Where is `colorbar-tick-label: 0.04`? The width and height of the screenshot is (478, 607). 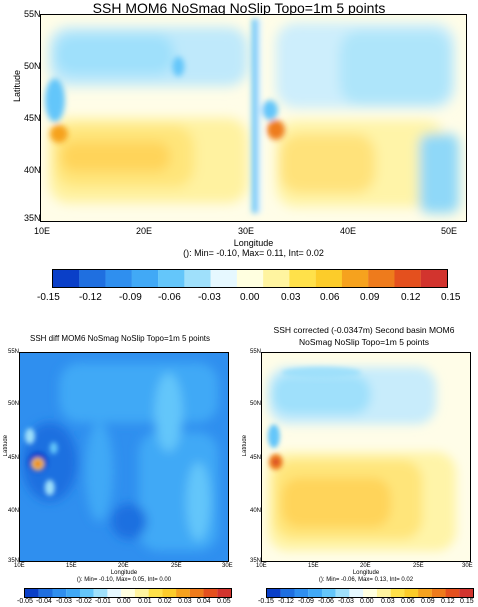 colorbar-tick-label: 0.04 is located at coordinates (204, 601).